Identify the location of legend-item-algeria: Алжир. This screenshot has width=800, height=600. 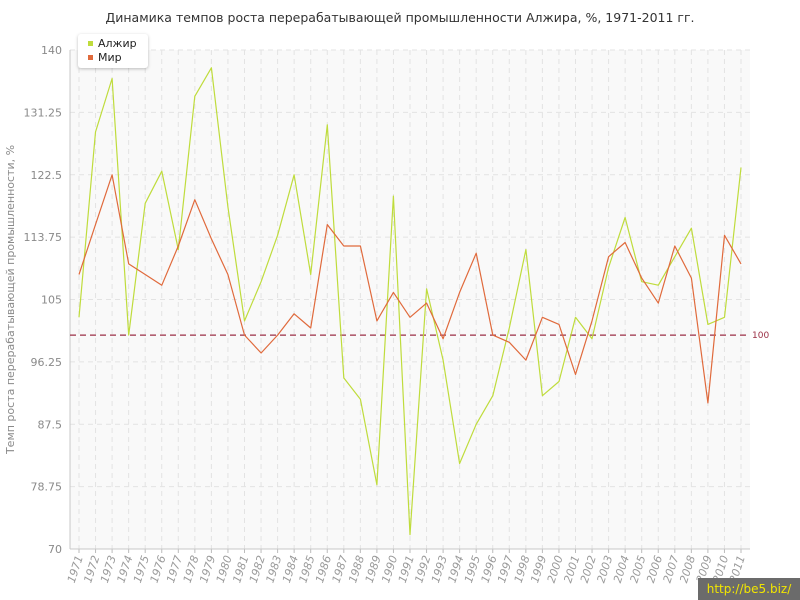
(112, 44).